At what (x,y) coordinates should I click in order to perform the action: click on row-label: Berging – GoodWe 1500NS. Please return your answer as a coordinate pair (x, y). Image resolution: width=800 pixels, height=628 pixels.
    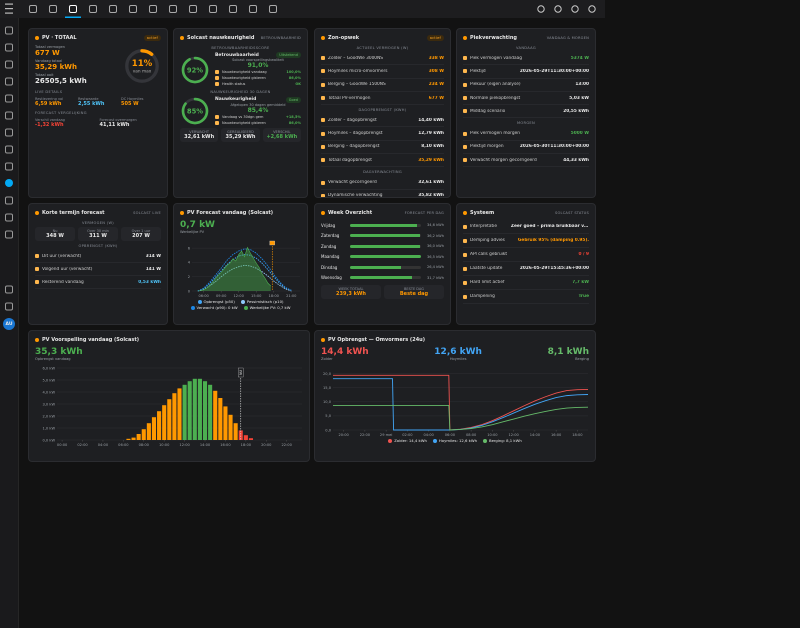
    Looking at the image, I should click on (357, 85).